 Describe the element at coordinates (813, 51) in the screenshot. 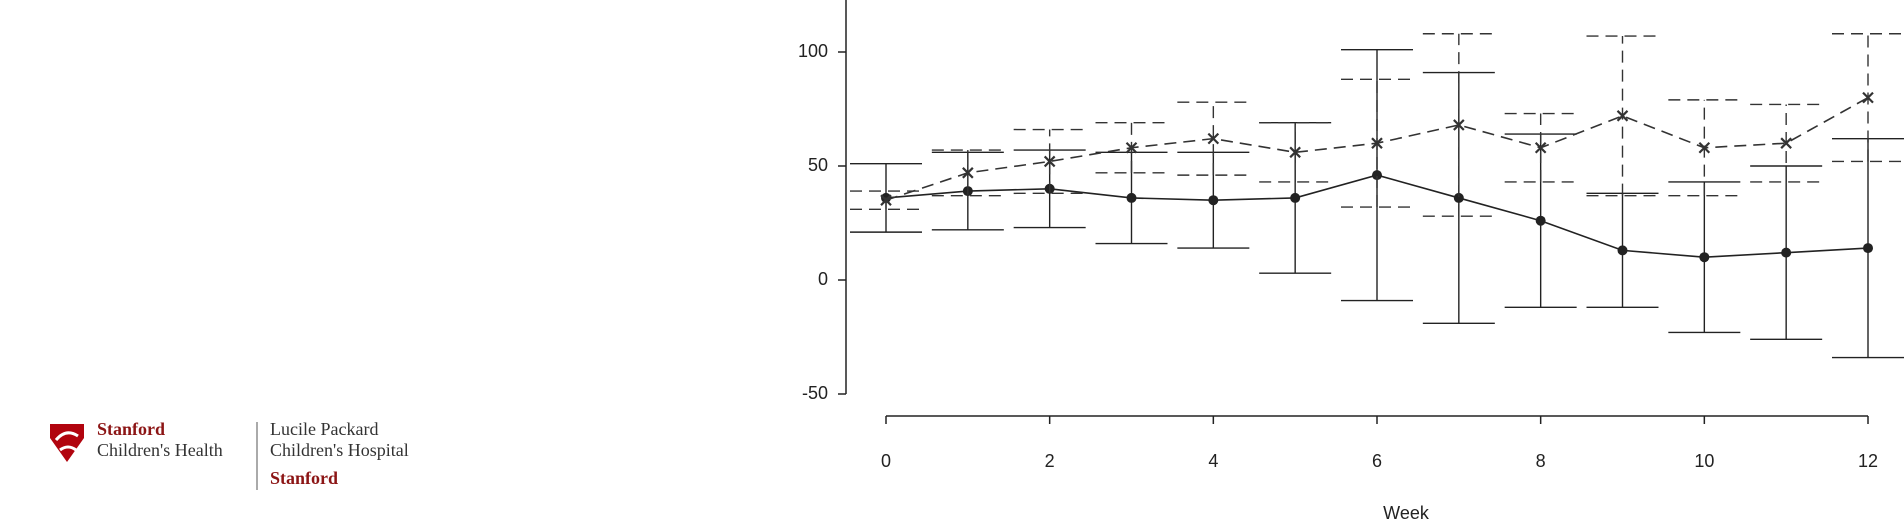

I see `y-tick-label: 100` at that location.